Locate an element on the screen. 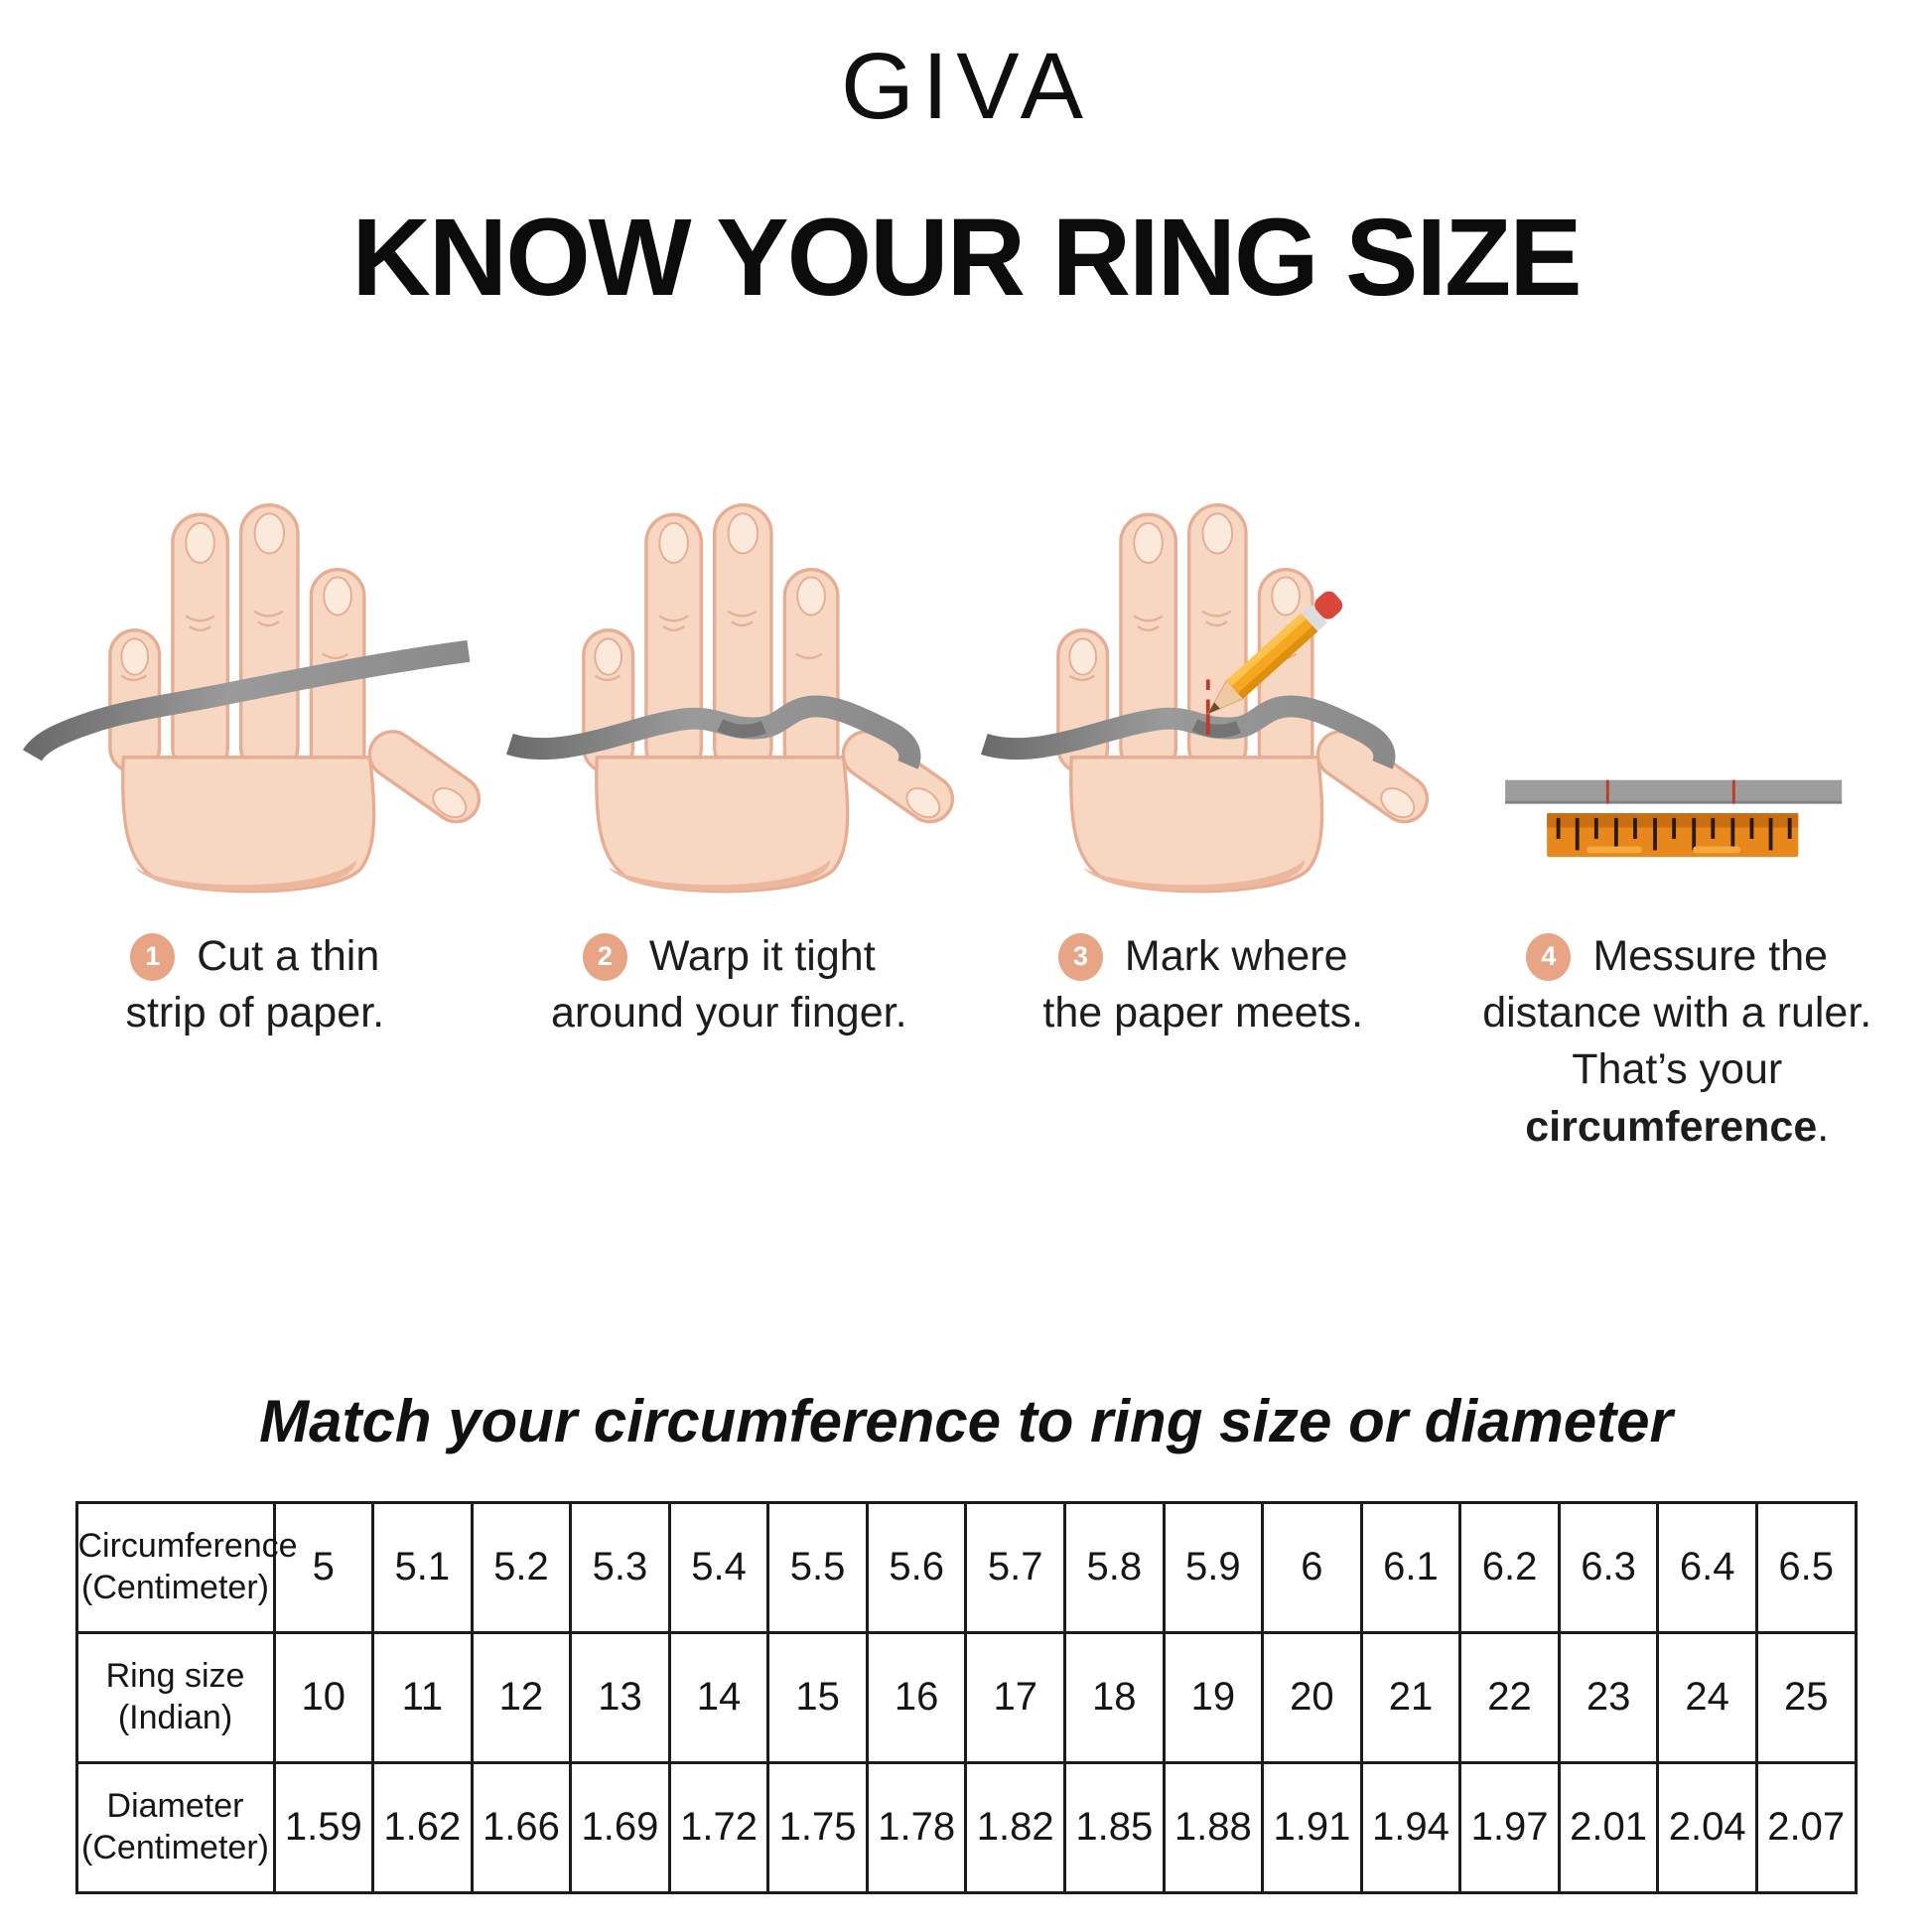  hand-wrapped-strip-illustration is located at coordinates (734, 699).